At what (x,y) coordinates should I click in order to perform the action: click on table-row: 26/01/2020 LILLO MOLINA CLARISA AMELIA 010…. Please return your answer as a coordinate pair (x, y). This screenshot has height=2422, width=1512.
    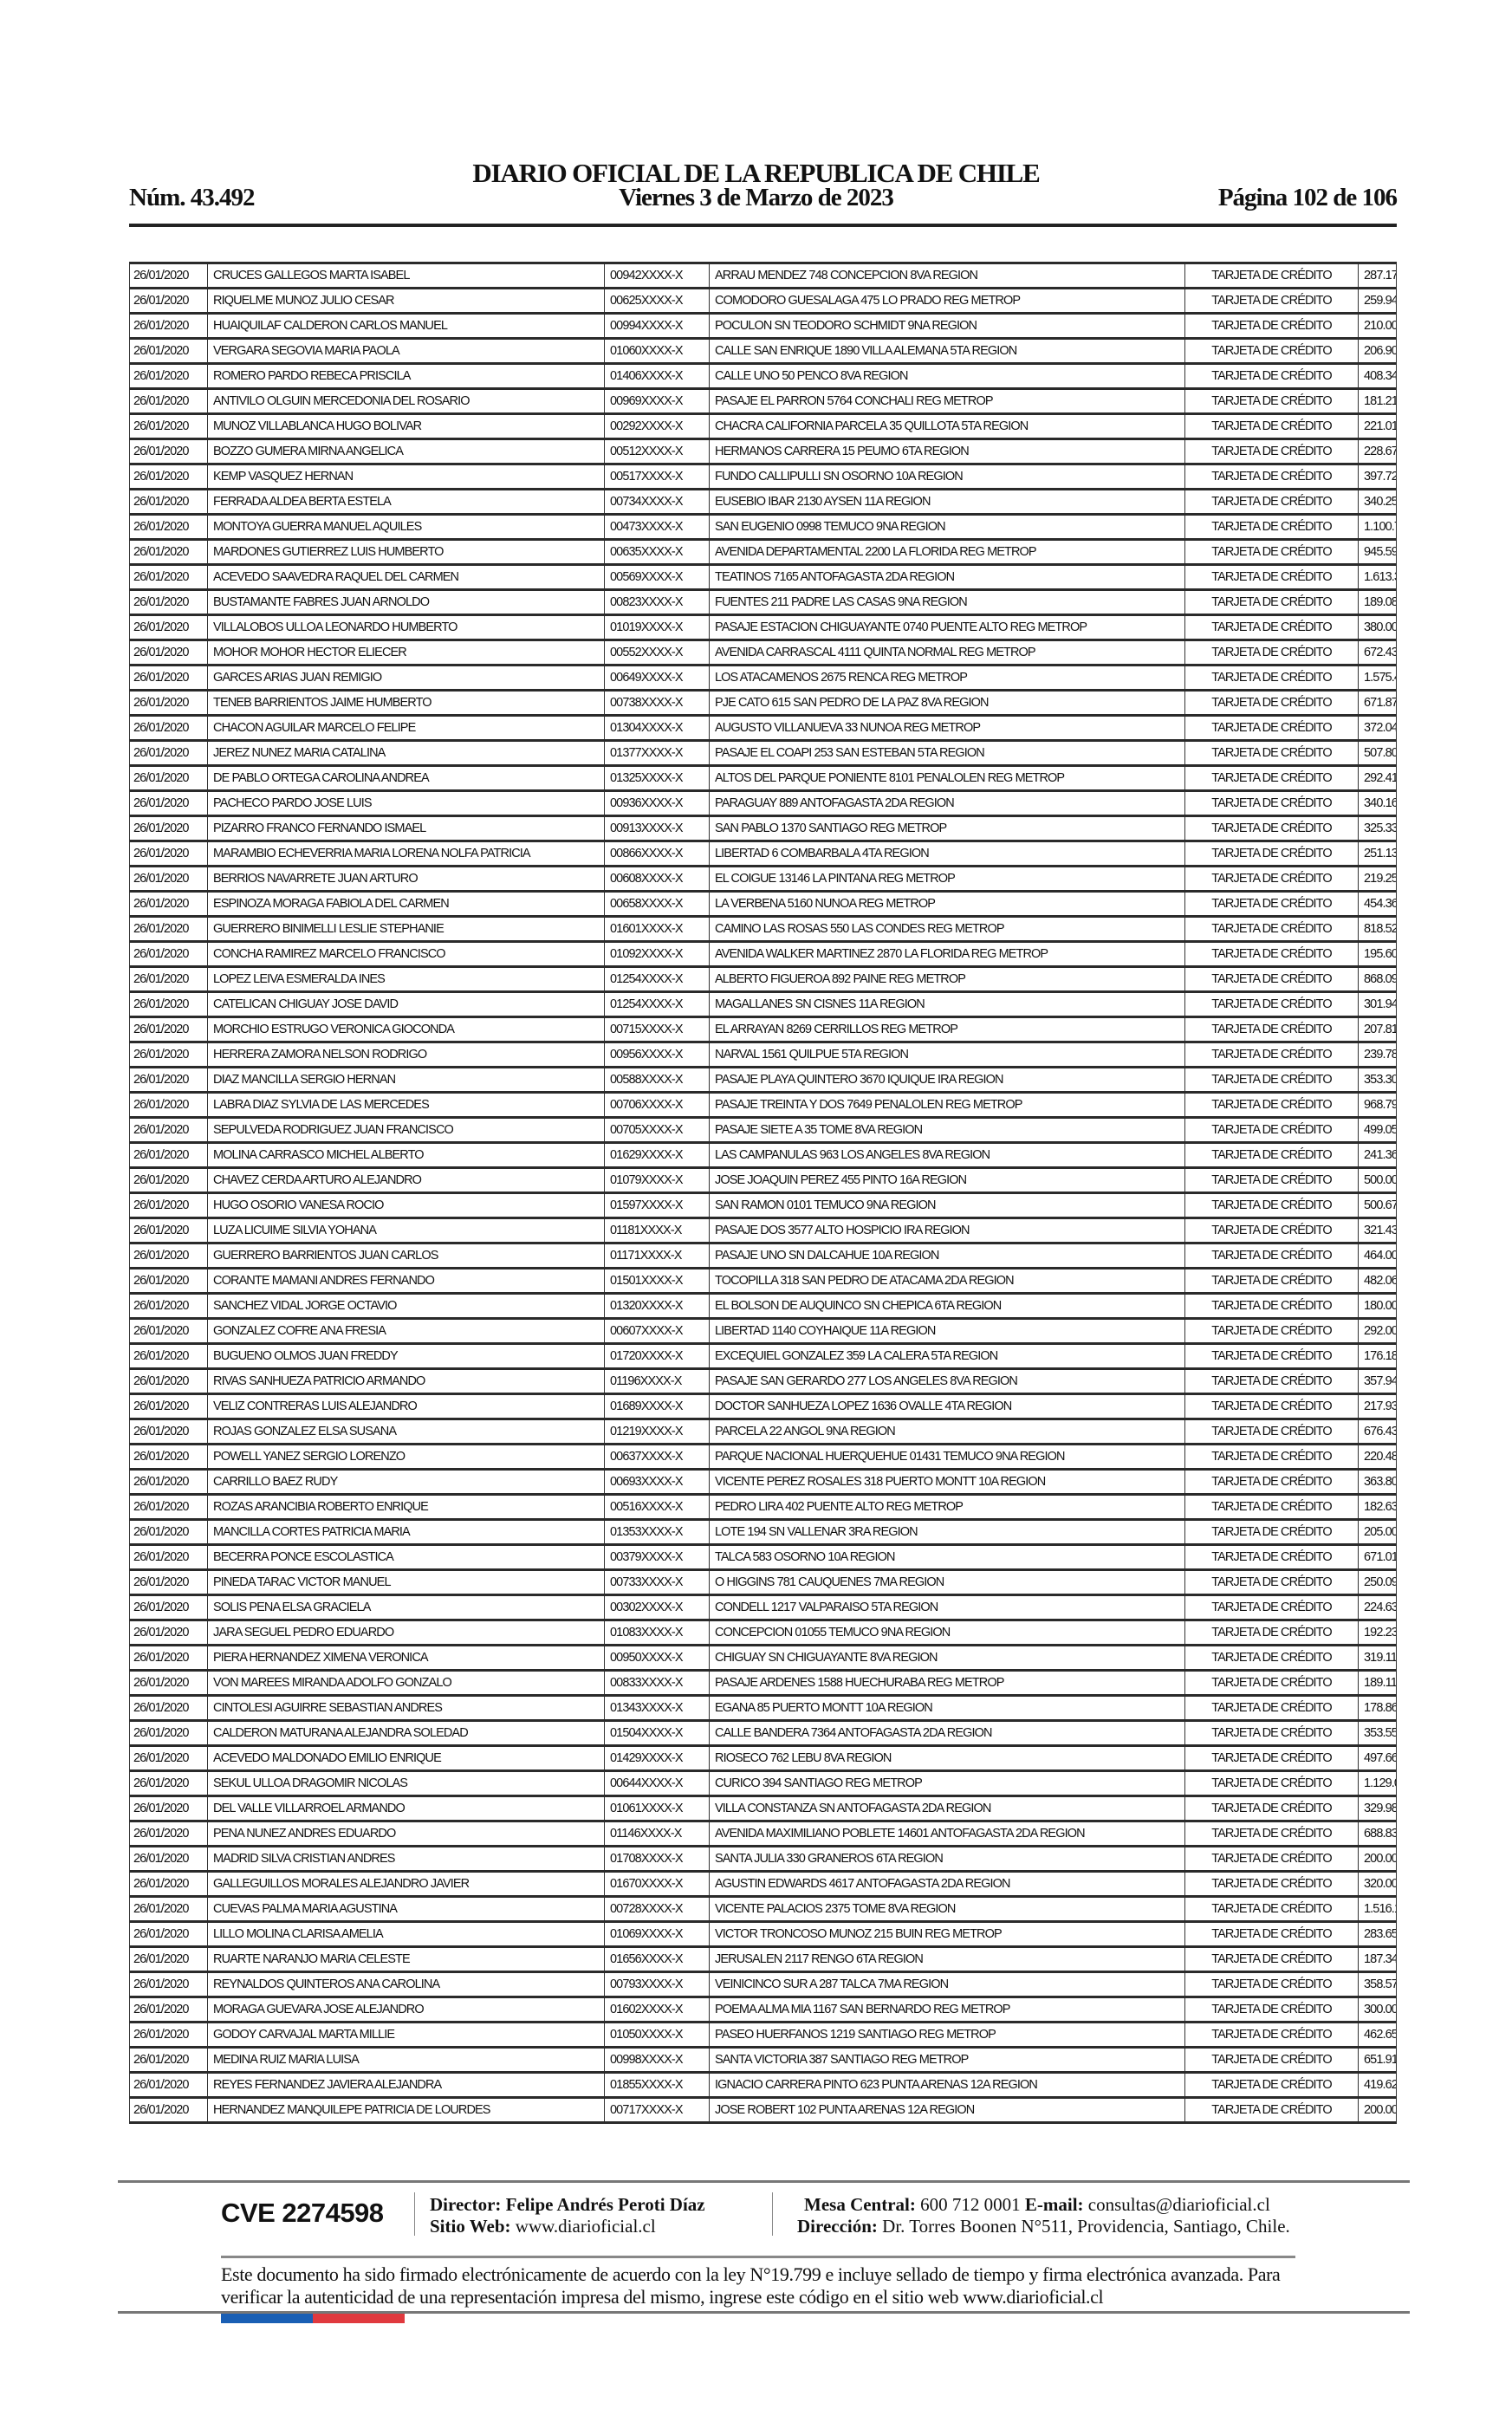
    Looking at the image, I should click on (763, 1933).